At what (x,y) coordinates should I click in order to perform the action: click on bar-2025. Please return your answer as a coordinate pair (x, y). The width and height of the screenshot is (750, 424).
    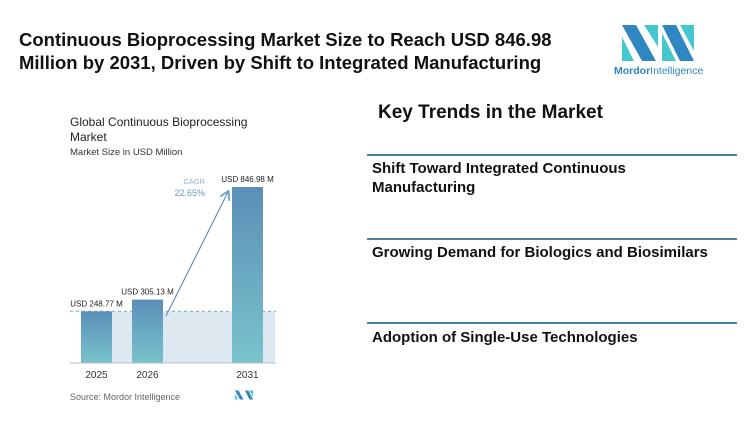
    Looking at the image, I should click on (96, 337).